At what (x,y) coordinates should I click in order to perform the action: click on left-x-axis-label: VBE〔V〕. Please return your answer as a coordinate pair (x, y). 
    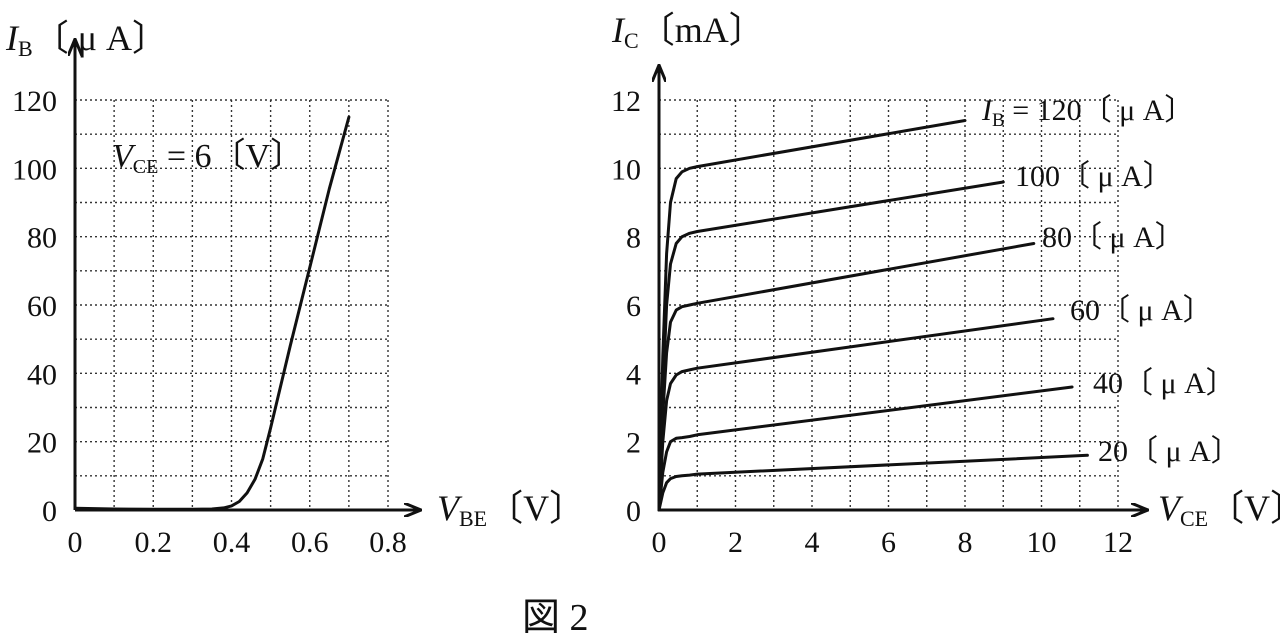
    Looking at the image, I should click on (511, 509).